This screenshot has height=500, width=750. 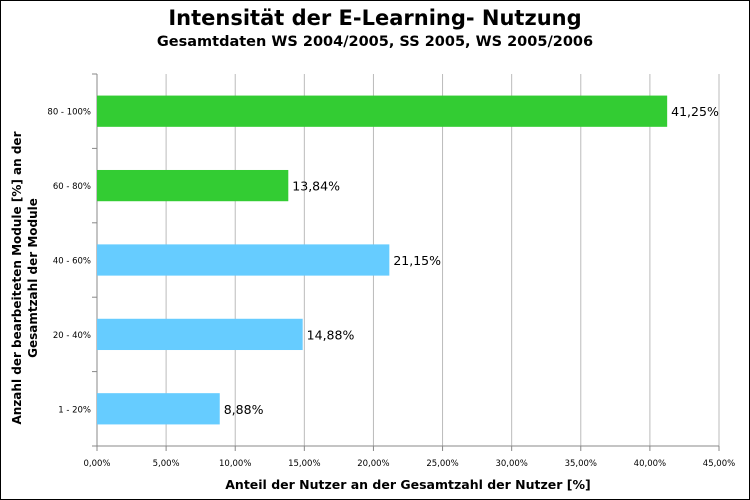 What do you see at coordinates (72, 187) in the screenshot?
I see `y-category-label: 60 - 80%` at bounding box center [72, 187].